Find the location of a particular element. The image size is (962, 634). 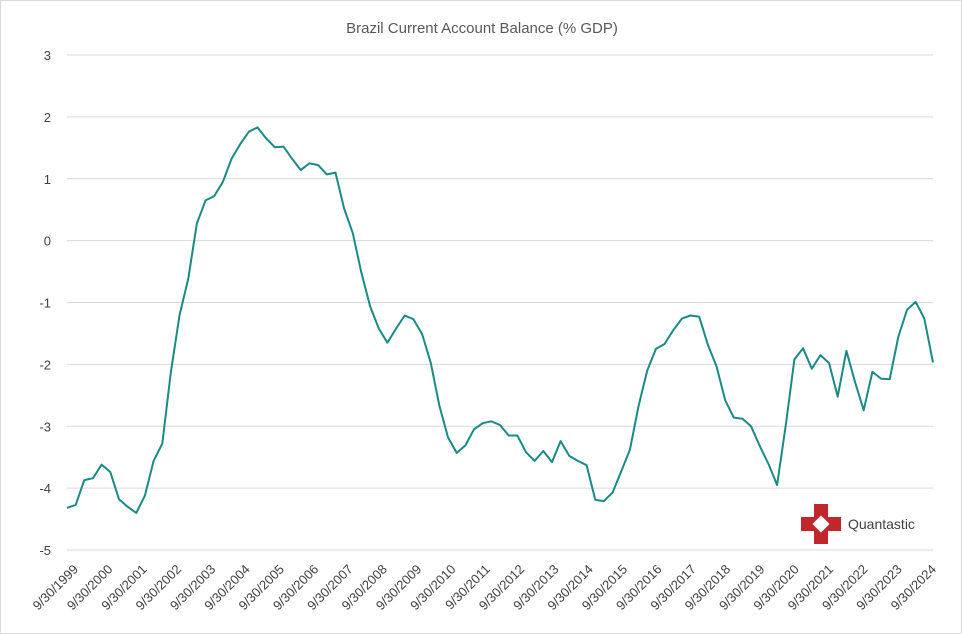

quantastic-logo: Quantastic is located at coordinates (858, 524).